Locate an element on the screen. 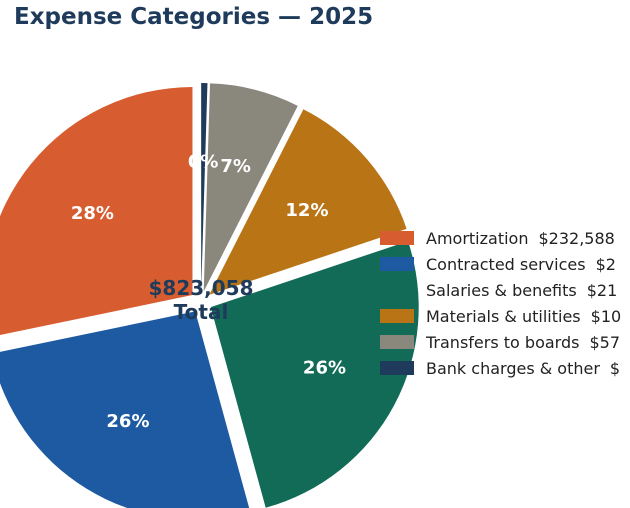 This screenshot has height=508, width=630. pie-percent-label-amortization: 28% is located at coordinates (92, 213).